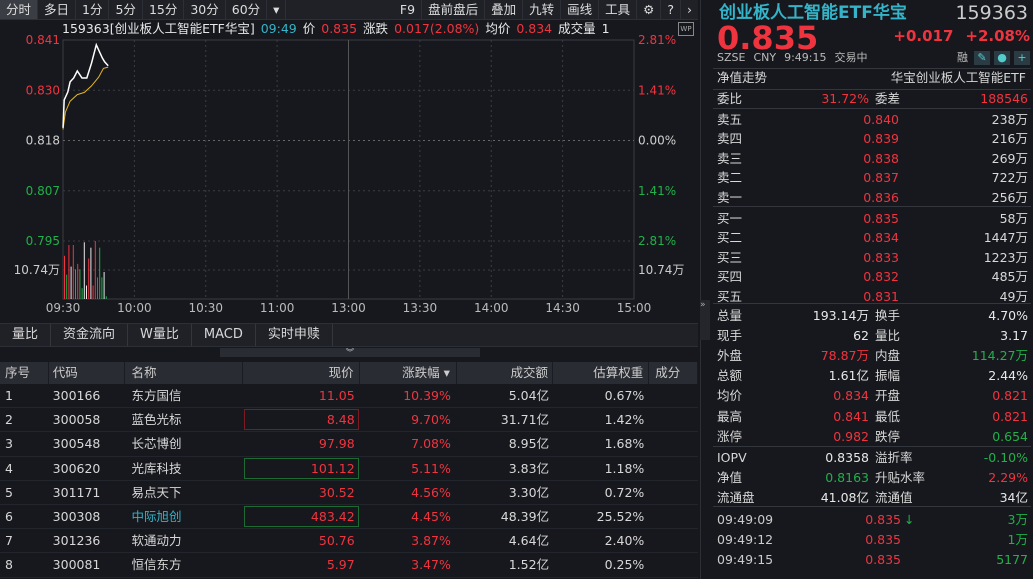  Describe the element at coordinates (867, 177) in the screenshot. I see `ask-row: 卖二 0.837 722万` at that location.